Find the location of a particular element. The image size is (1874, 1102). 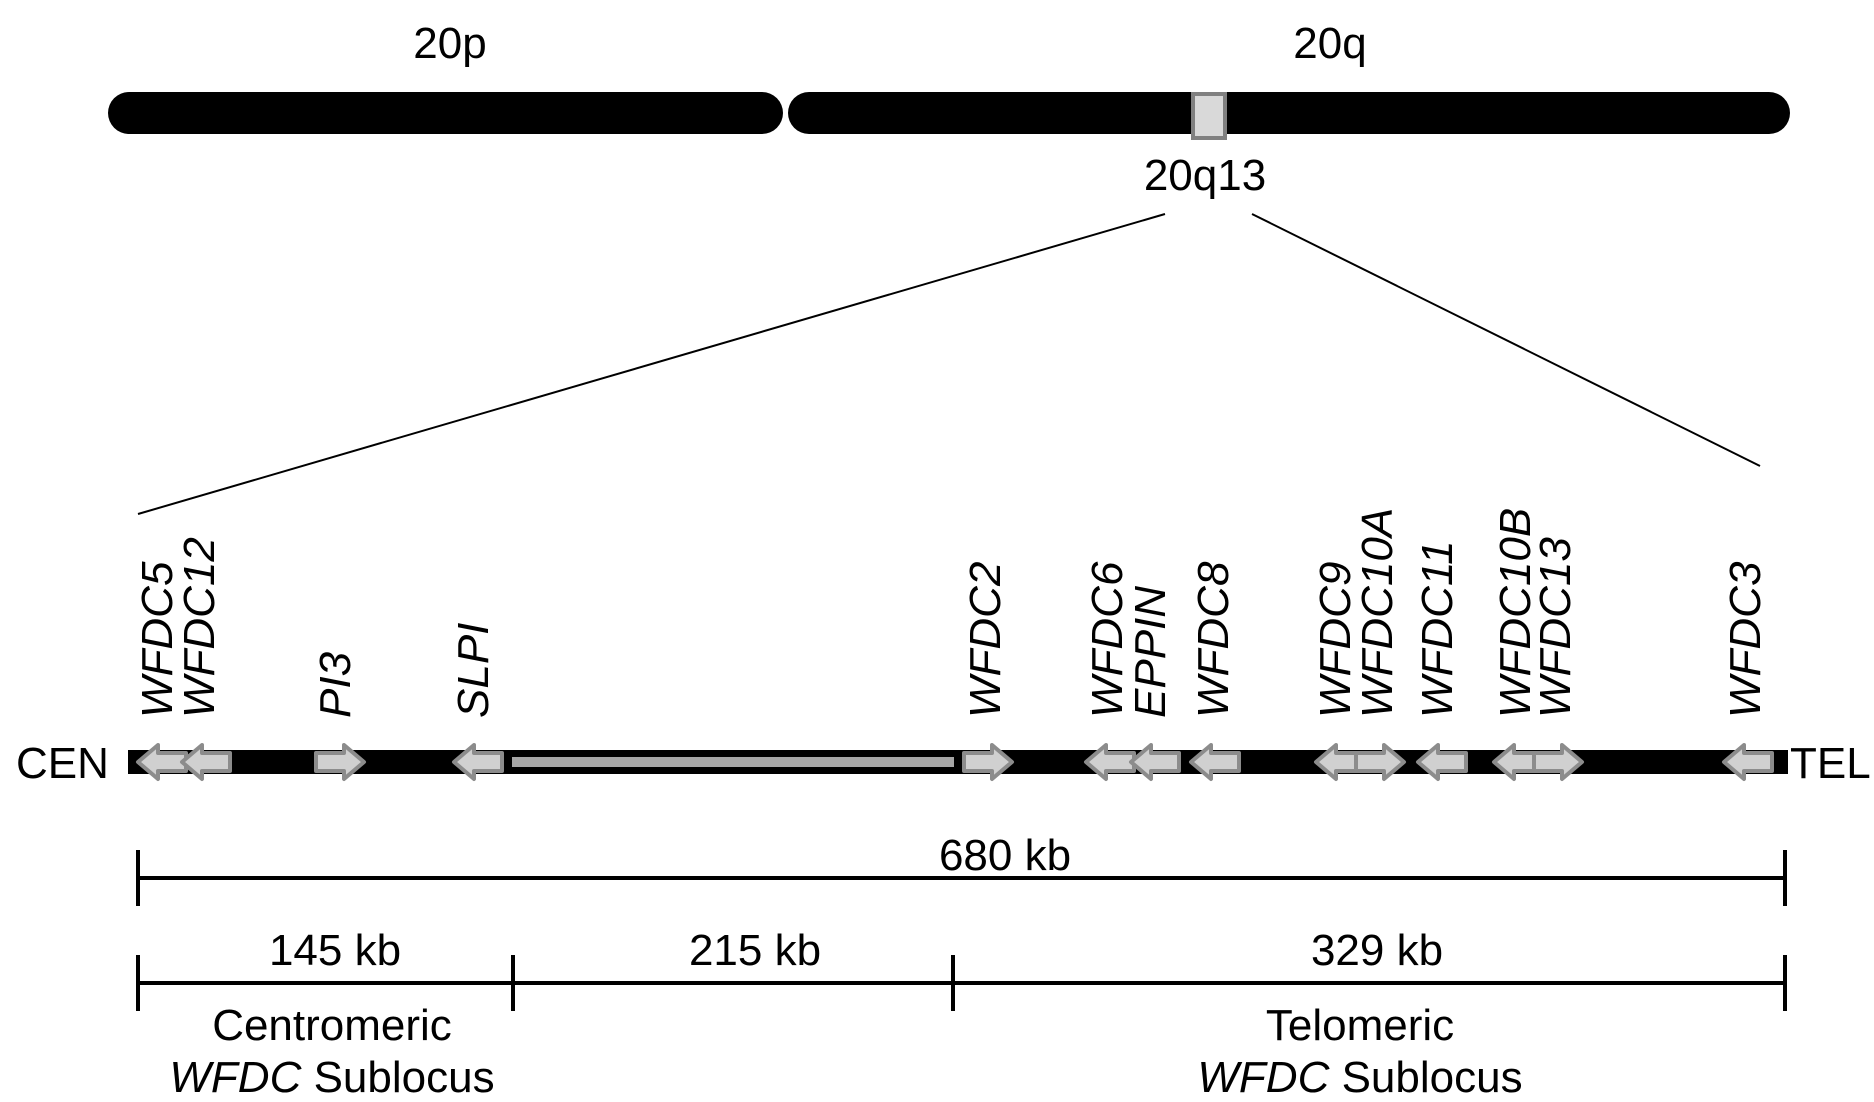

arm-q-bar is located at coordinates (1289, 113).